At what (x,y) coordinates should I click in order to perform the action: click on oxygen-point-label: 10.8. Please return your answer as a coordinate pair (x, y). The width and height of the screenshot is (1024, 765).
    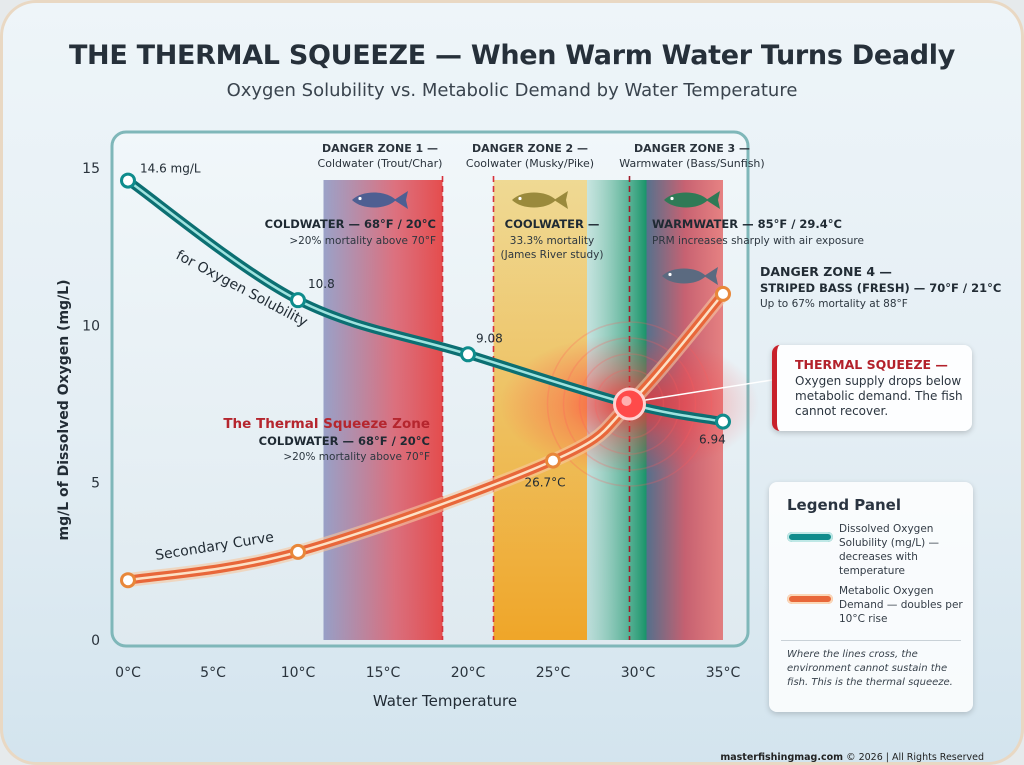
    Looking at the image, I should click on (321, 284).